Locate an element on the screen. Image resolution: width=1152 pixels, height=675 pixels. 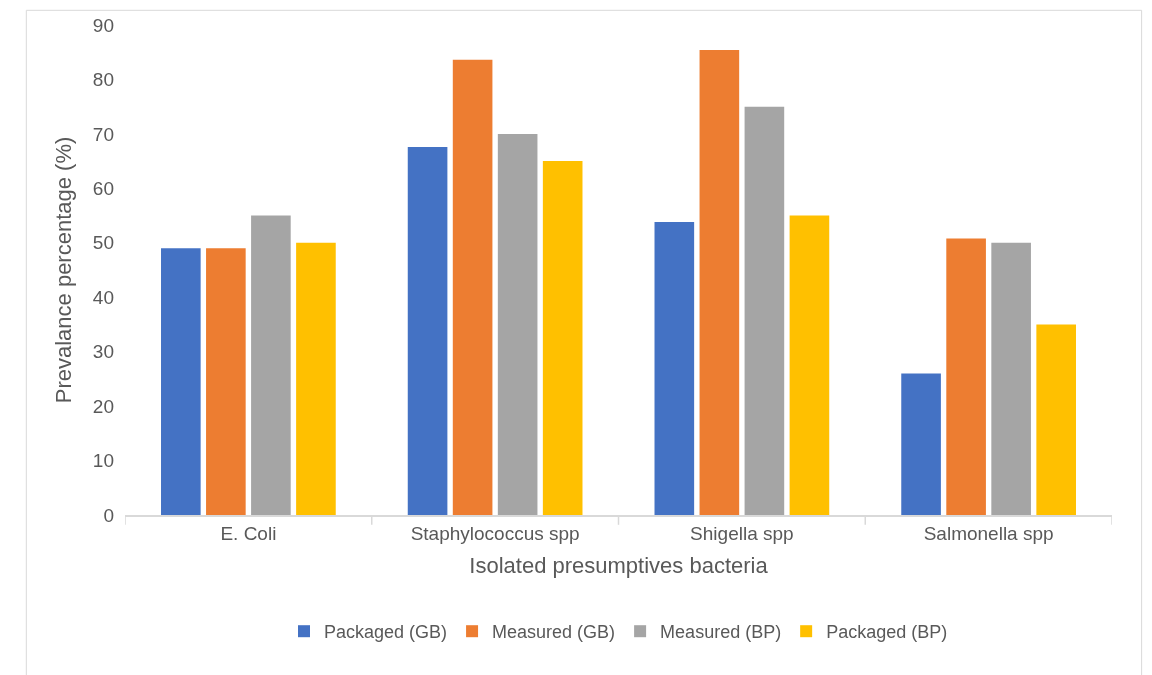
y-tick-label: 70 is located at coordinates (103, 134).